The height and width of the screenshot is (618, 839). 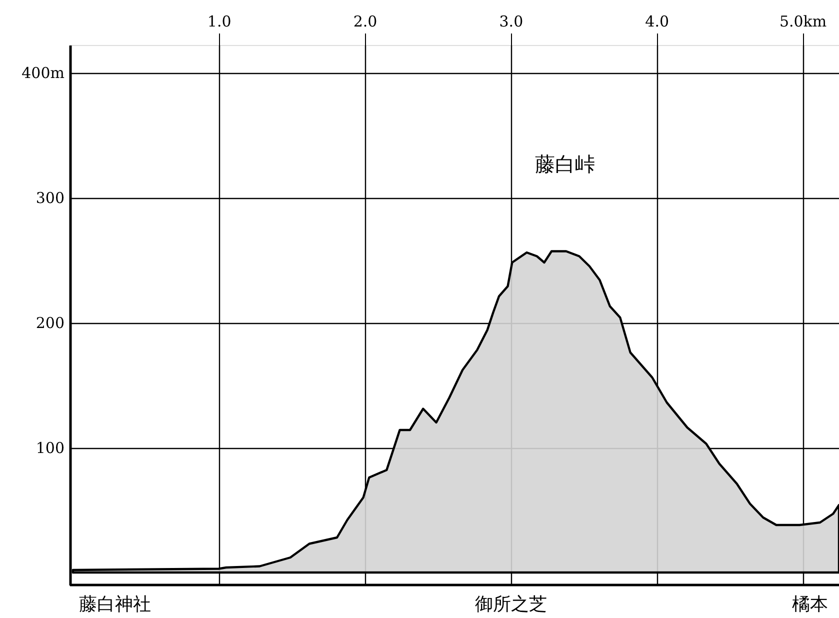 I want to click on annotation: 藤白峠, so click(x=565, y=164).